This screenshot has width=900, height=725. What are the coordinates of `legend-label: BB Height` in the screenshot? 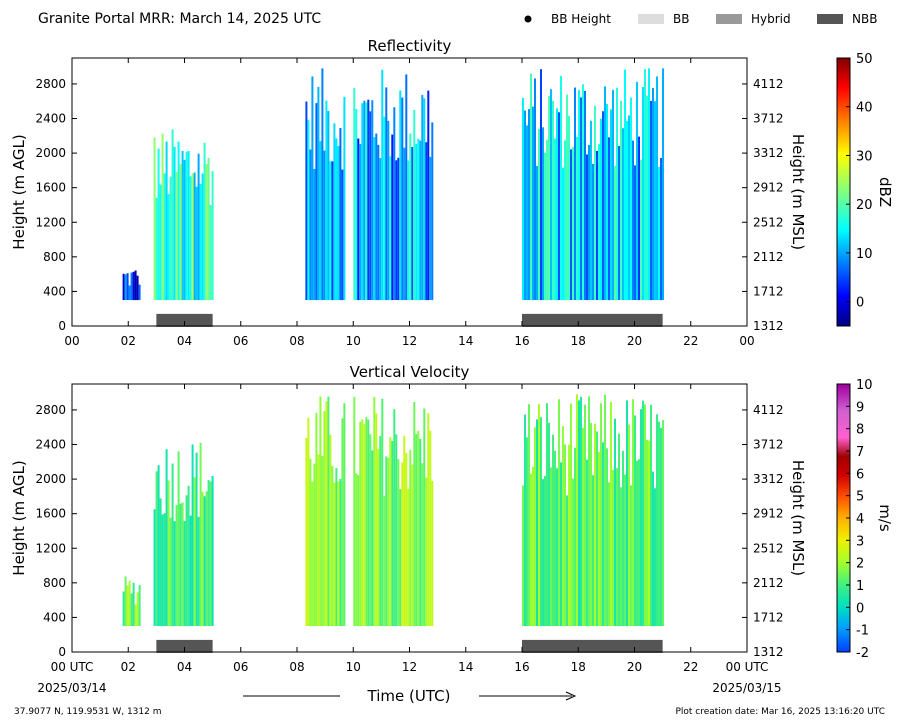 It's located at (581, 19).